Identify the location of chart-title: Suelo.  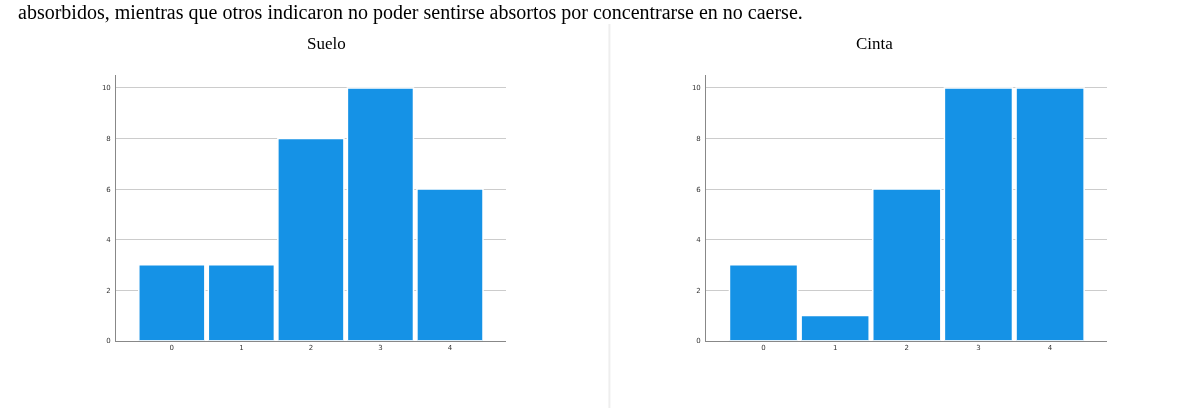
(326, 43).